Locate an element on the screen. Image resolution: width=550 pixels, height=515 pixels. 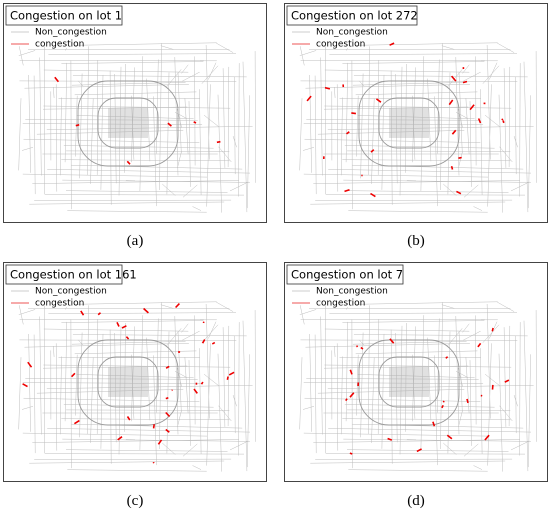
panel-title: Congestion on lot 272 is located at coordinates (354, 16).